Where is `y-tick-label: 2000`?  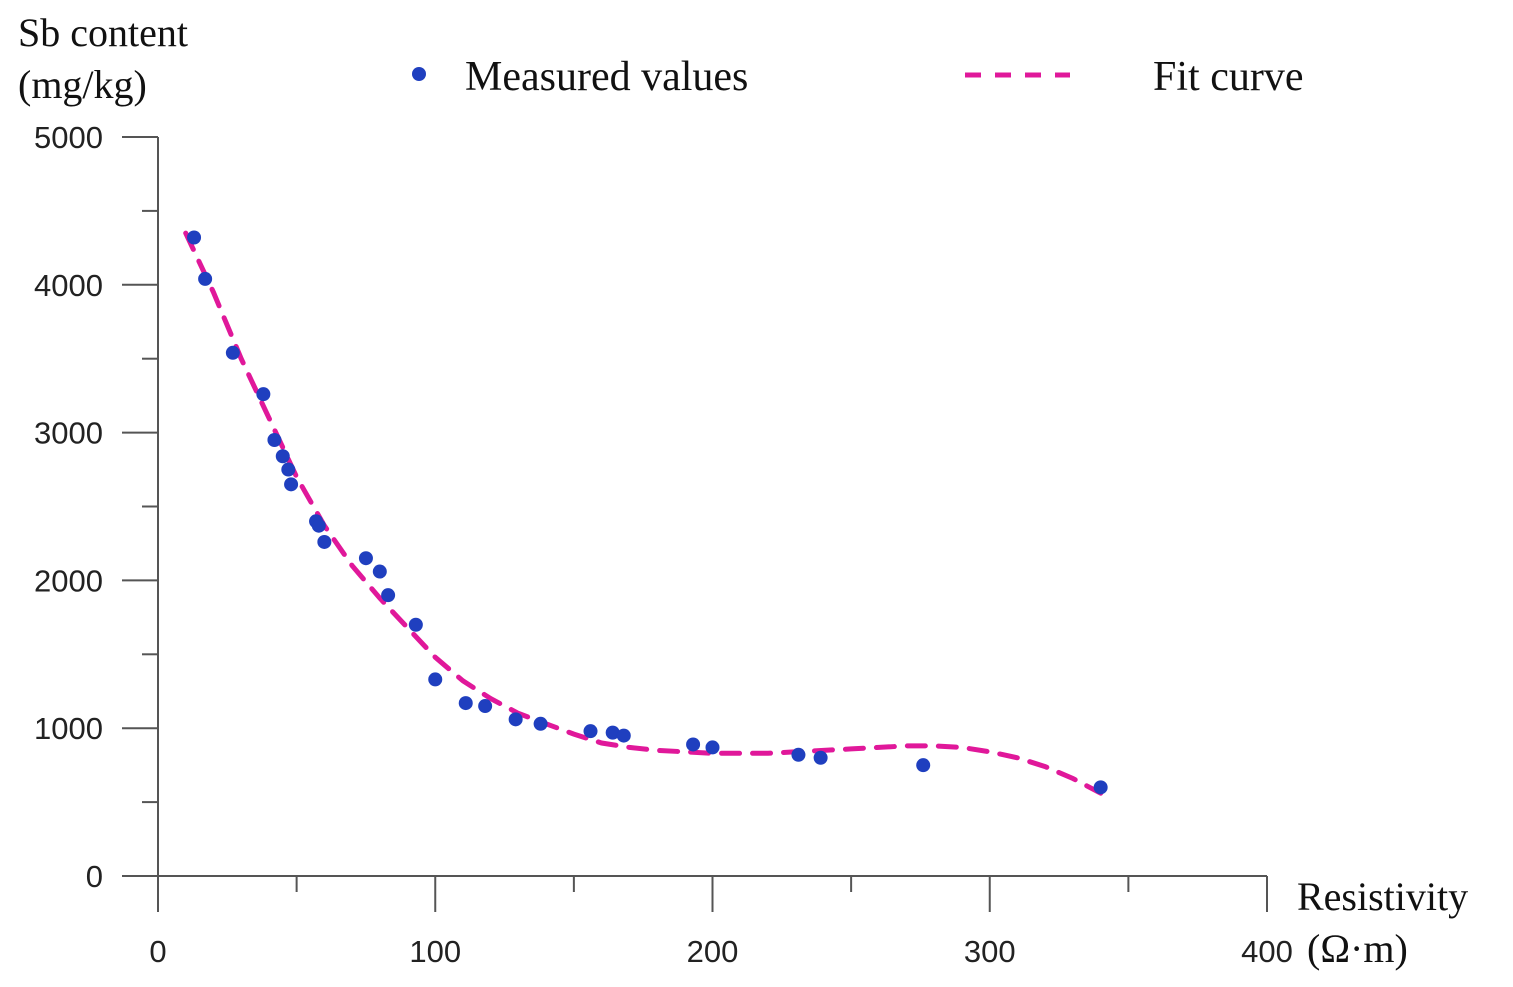 y-tick-label: 2000 is located at coordinates (68, 580).